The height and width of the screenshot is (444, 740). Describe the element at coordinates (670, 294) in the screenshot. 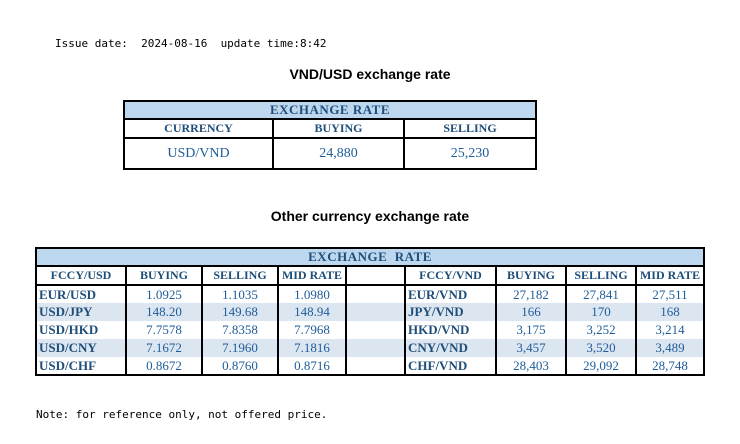

I see `mid-rate-value: 27,511` at that location.